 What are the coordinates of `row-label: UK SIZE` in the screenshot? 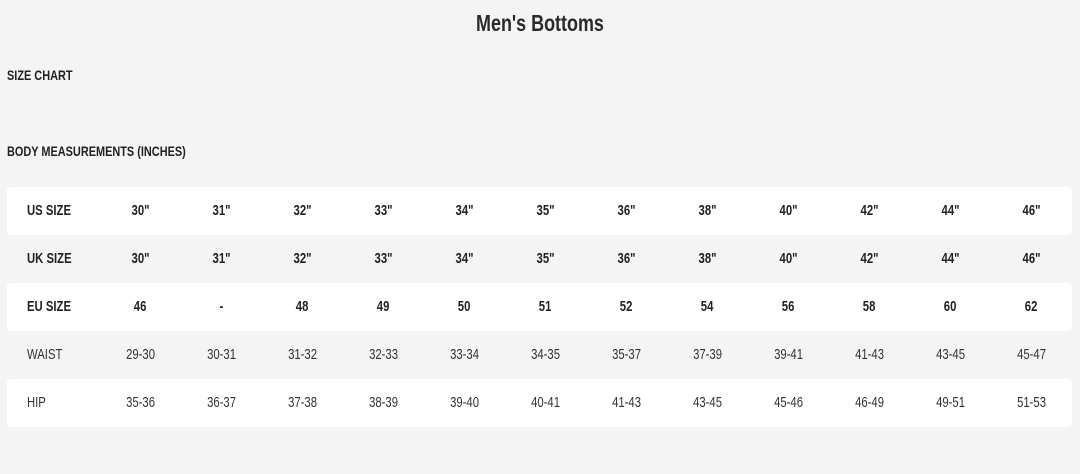 It's located at (53, 259).